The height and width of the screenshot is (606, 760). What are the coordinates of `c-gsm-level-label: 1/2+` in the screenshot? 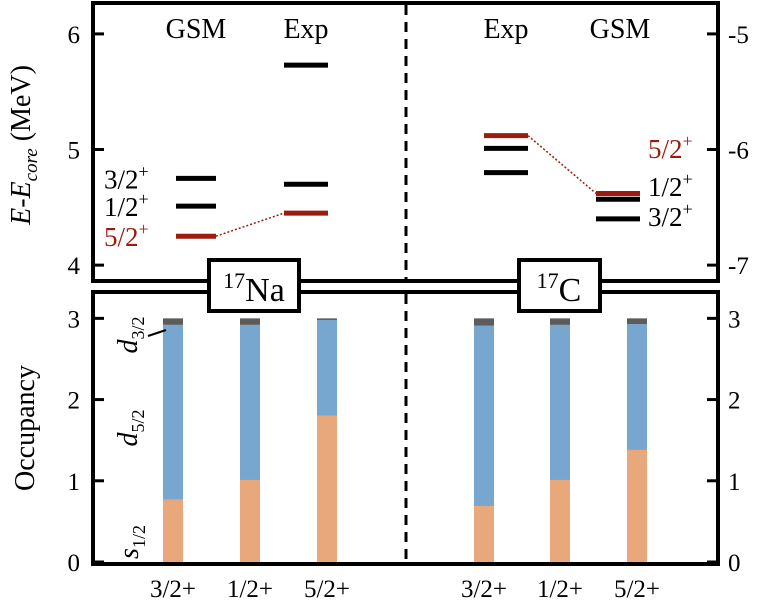 It's located at (670, 185).